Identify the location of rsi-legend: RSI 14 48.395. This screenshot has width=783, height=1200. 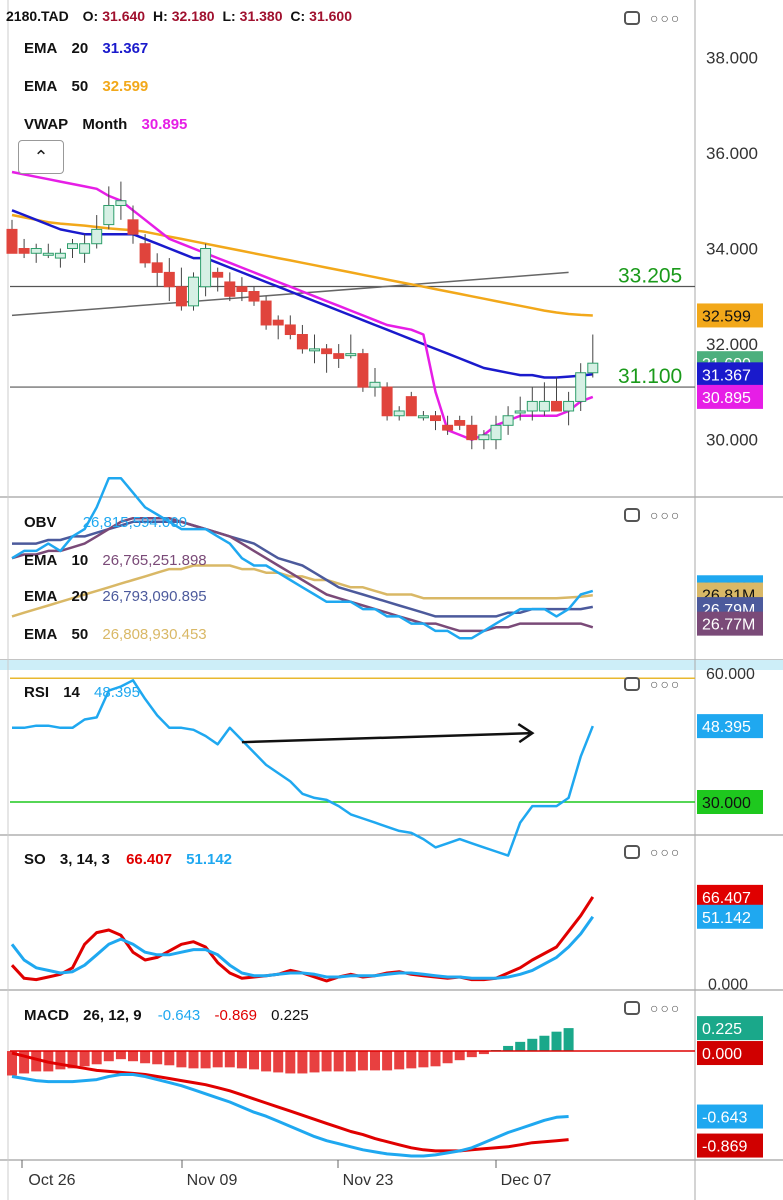
(84, 692).